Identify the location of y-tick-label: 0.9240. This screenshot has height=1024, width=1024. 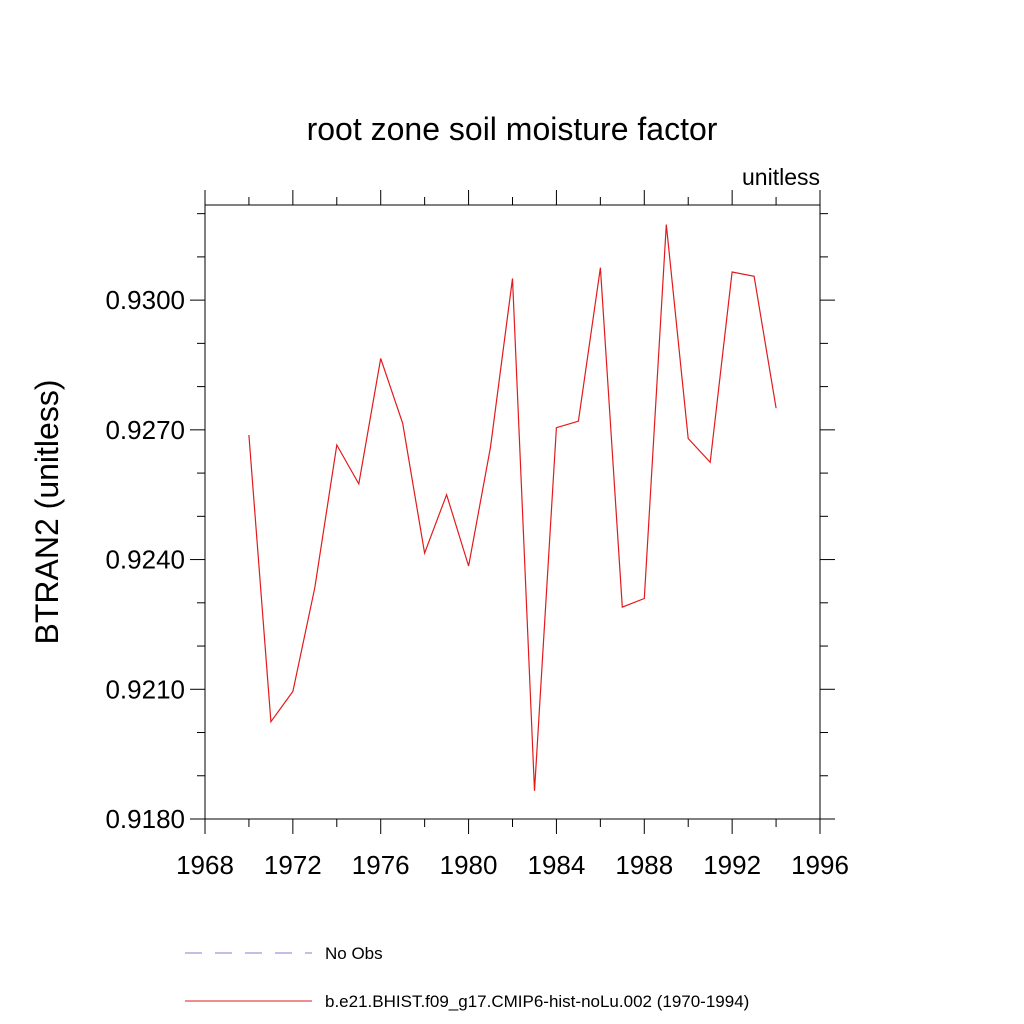
(145, 560).